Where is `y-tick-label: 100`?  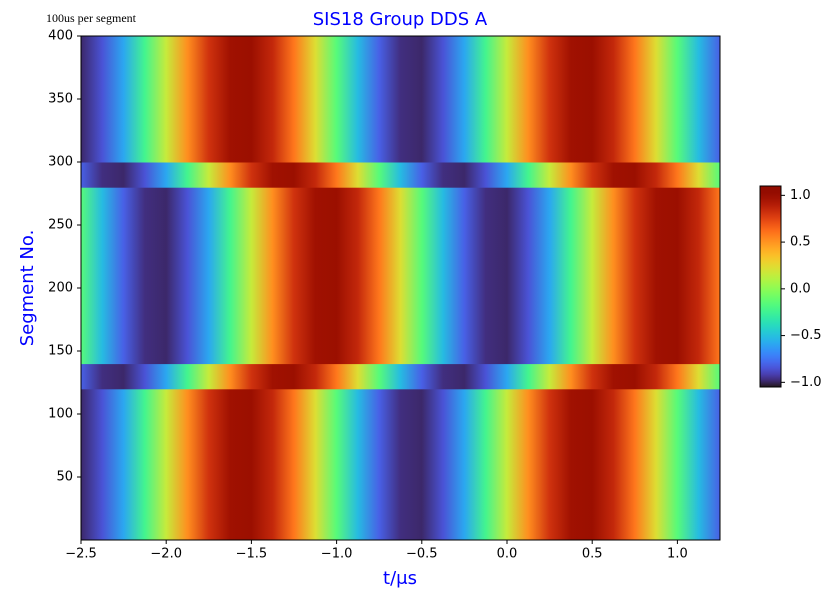 y-tick-label: 100 is located at coordinates (60, 414).